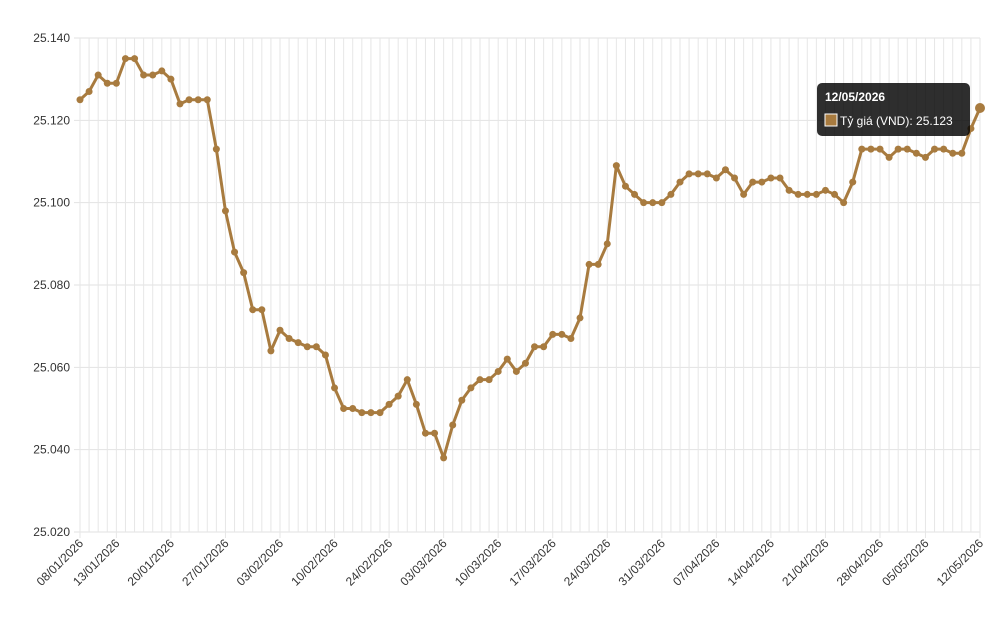 The image size is (1002, 622). Describe the element at coordinates (51, 532) in the screenshot. I see `y-tick-label: 25.020` at that location.